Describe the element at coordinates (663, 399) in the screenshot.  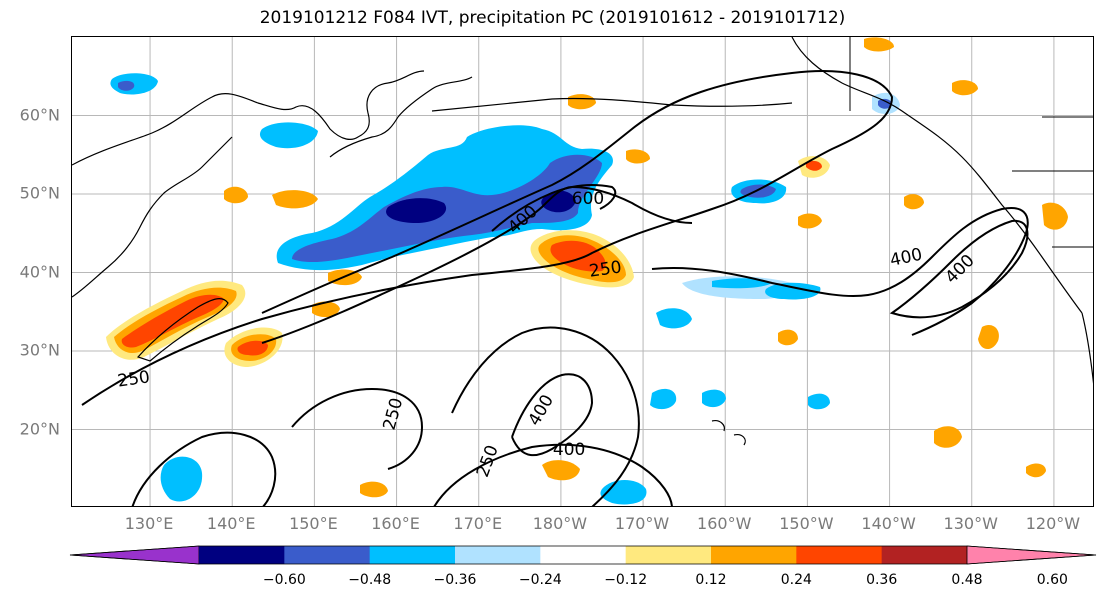
I see `neg-region-mid` at that location.